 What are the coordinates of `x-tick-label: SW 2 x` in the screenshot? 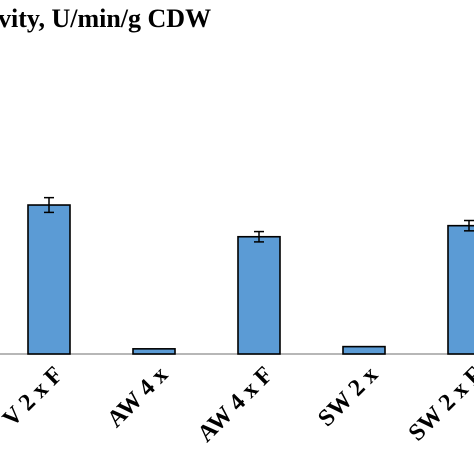 It's located at (348, 397).